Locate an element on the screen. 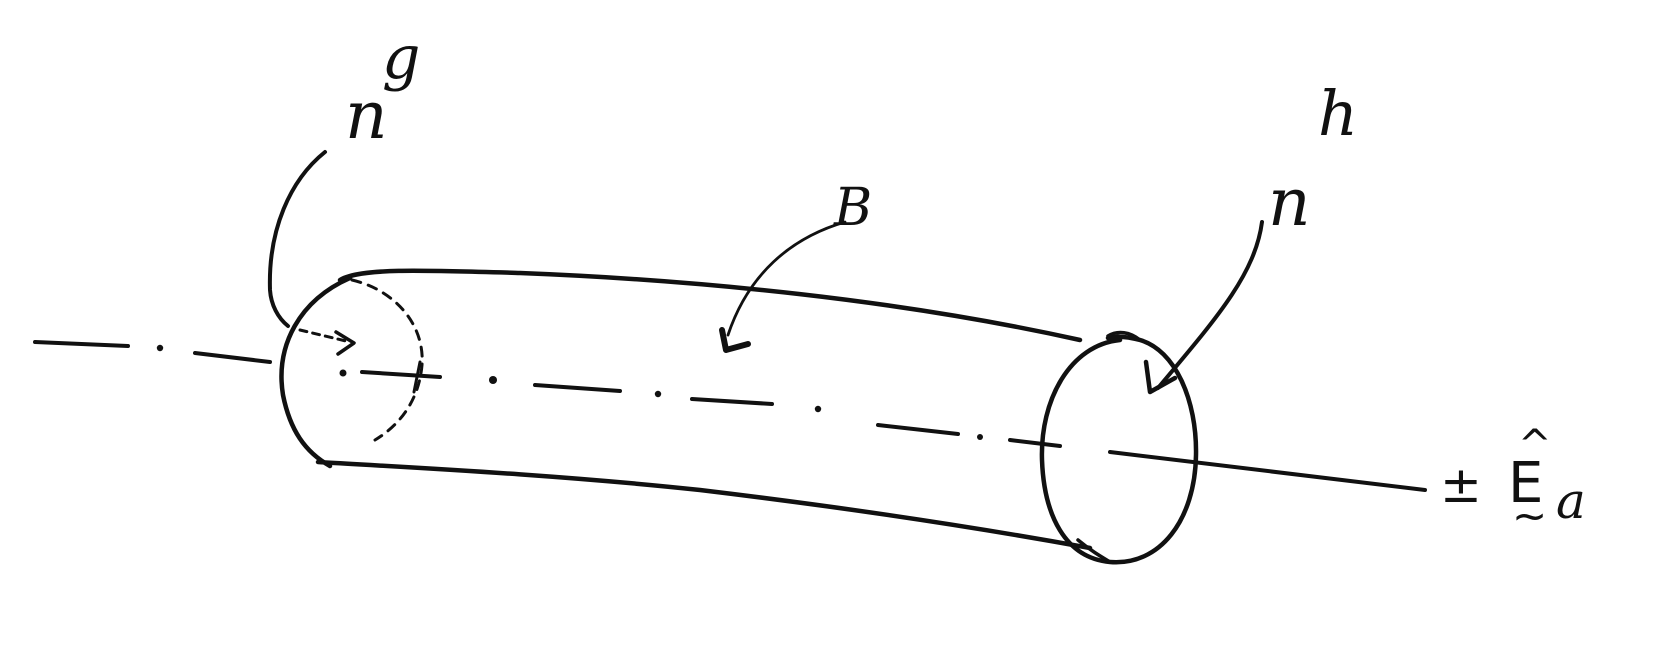  left-end-dot is located at coordinates (343, 373).